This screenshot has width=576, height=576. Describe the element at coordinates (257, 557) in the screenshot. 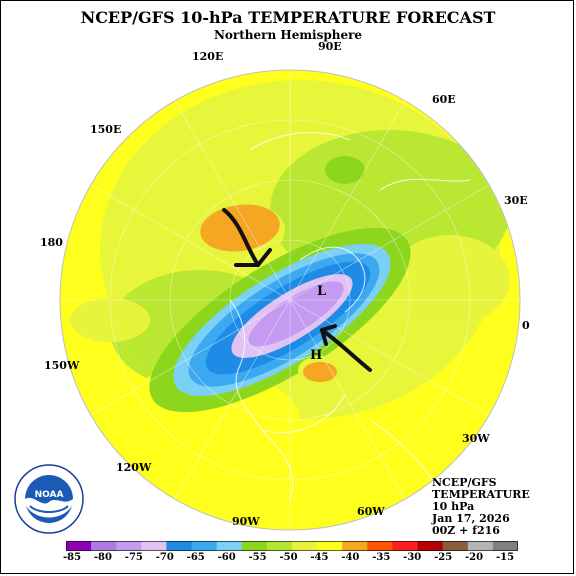

I see `colorbar-tick-label: -55` at that location.